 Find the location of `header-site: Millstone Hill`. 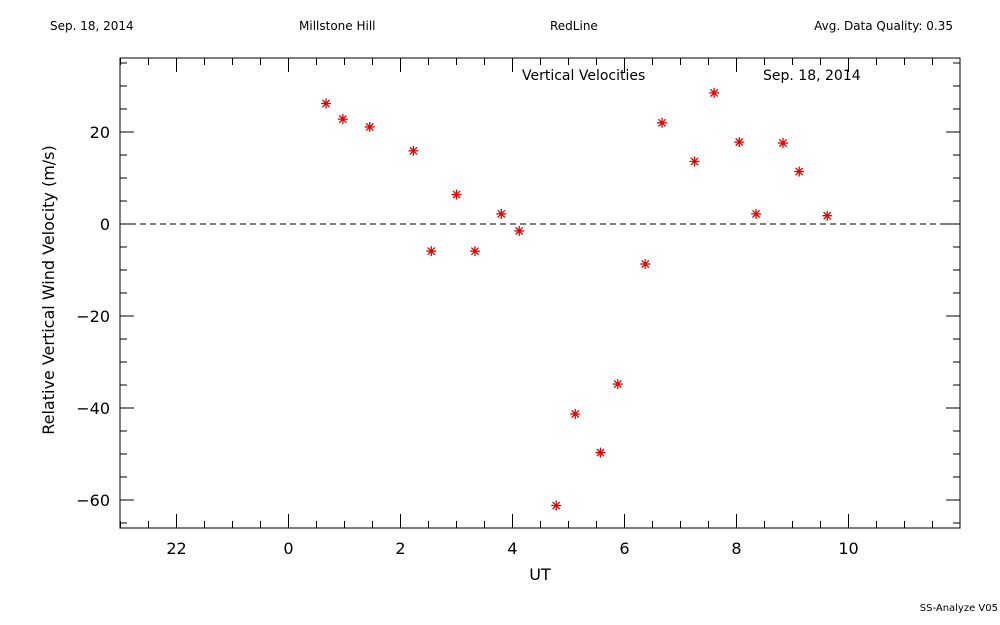

header-site: Millstone Hill is located at coordinates (337, 26).